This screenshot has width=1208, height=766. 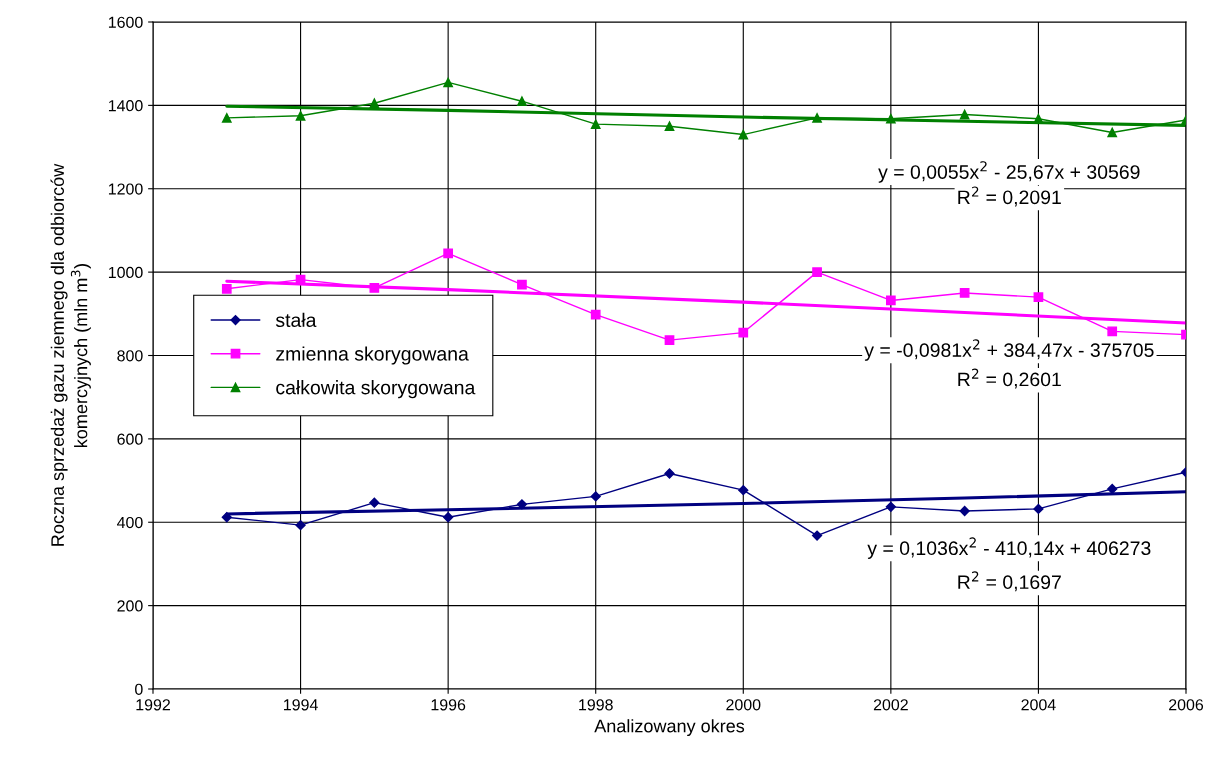 What do you see at coordinates (130, 522) in the screenshot?
I see `y-tick-label: 400` at bounding box center [130, 522].